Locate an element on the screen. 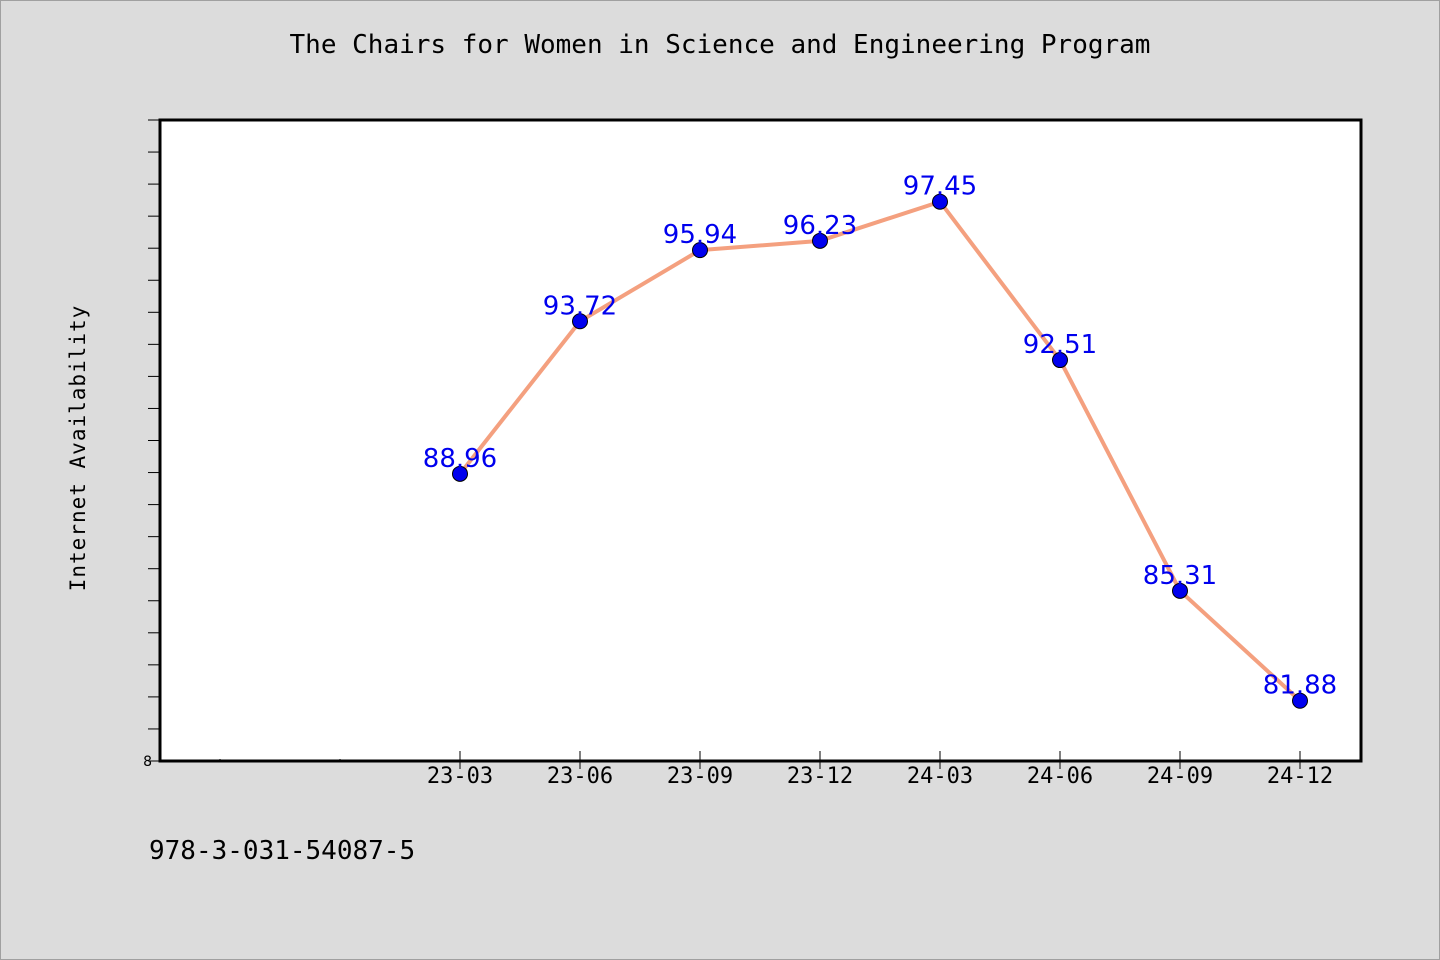  data-label: 93.72 is located at coordinates (580, 306).